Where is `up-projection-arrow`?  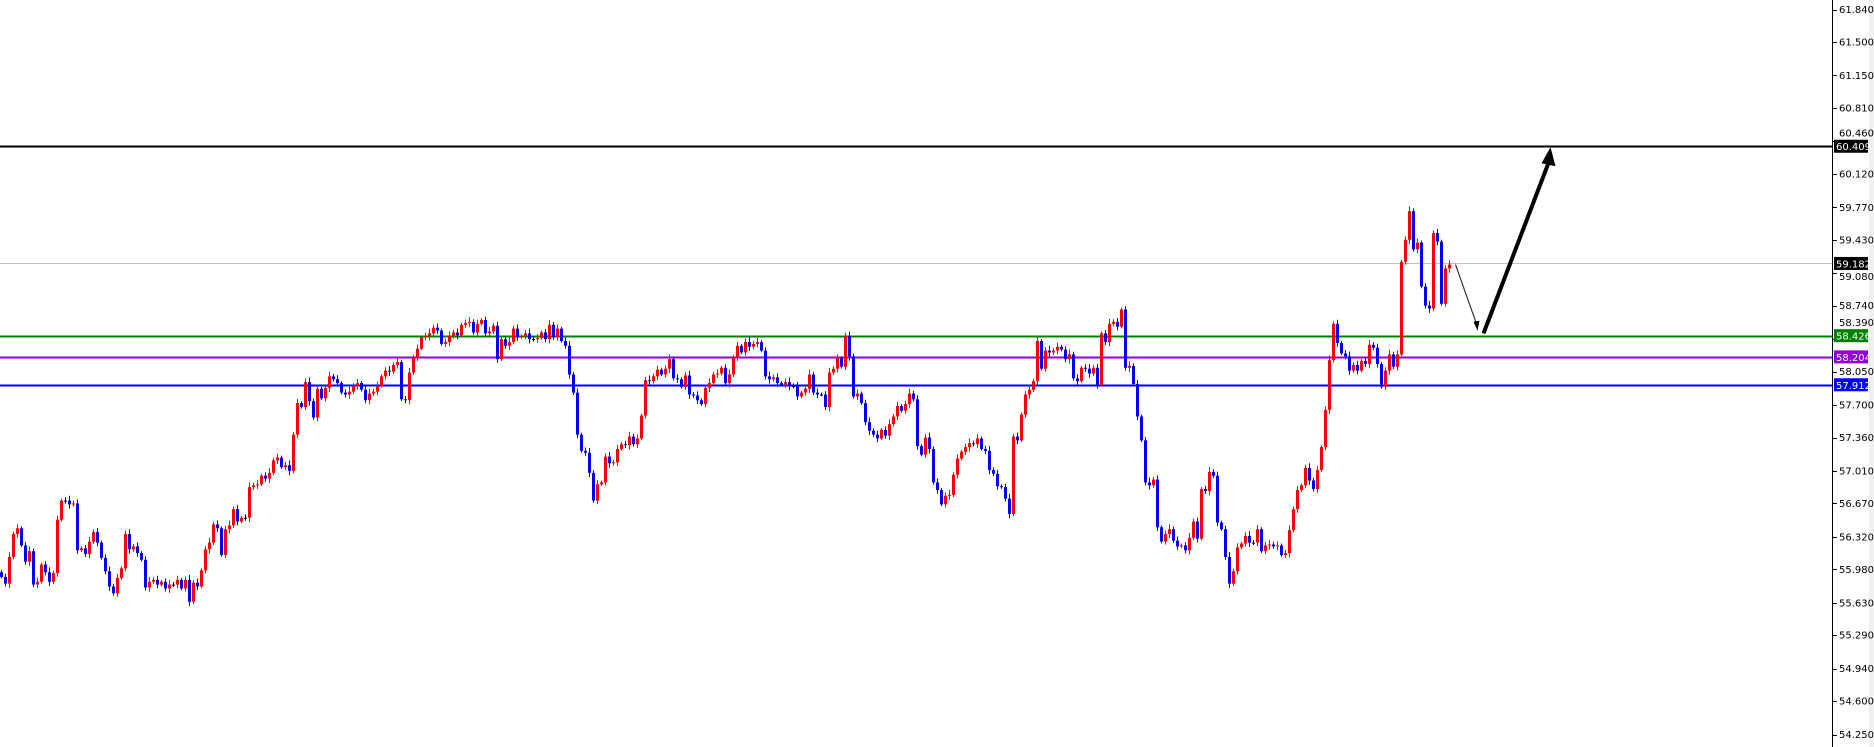 up-projection-arrow is located at coordinates (1516, 247).